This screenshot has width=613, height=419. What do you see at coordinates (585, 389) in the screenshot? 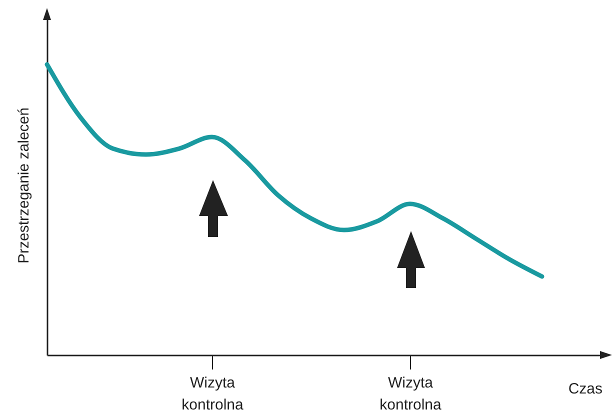
I see `x-axis-title: Czas` at bounding box center [585, 389].